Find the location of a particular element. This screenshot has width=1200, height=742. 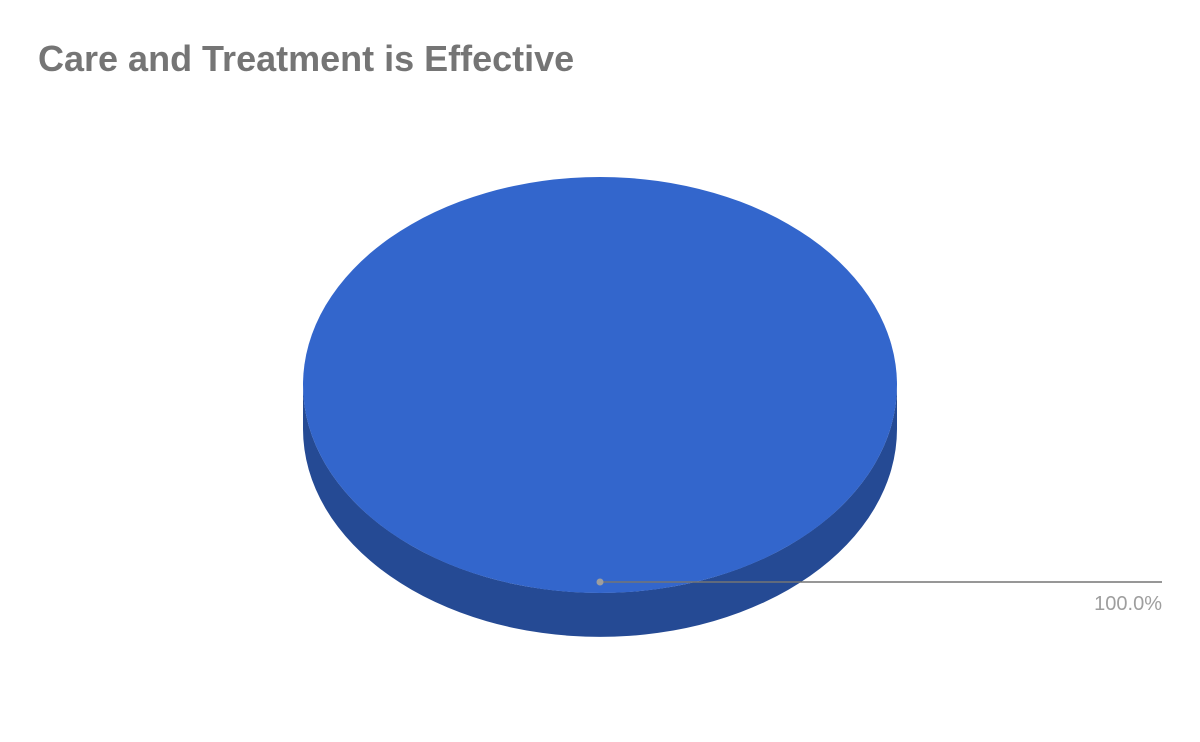

chart-title: Care and Treatment is Effective is located at coordinates (306, 58).